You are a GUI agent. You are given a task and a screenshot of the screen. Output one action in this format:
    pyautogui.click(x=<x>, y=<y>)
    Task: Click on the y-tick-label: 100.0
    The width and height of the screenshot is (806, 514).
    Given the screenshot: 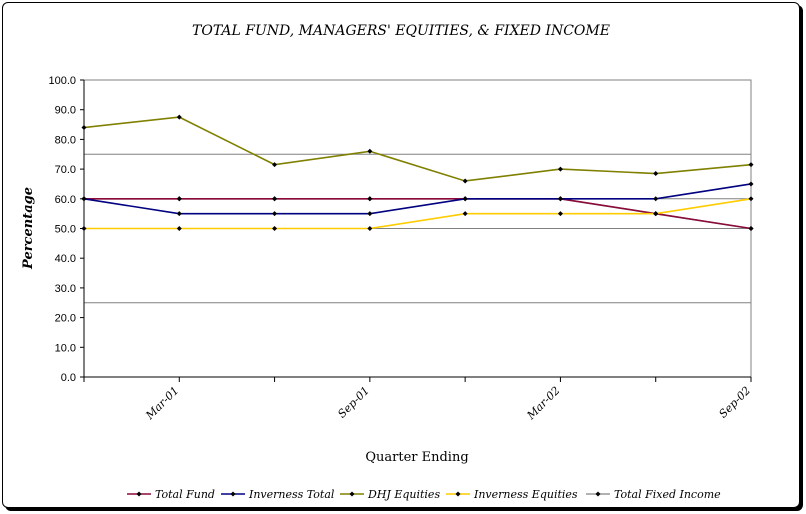 What is the action you would take?
    pyautogui.click(x=62, y=81)
    